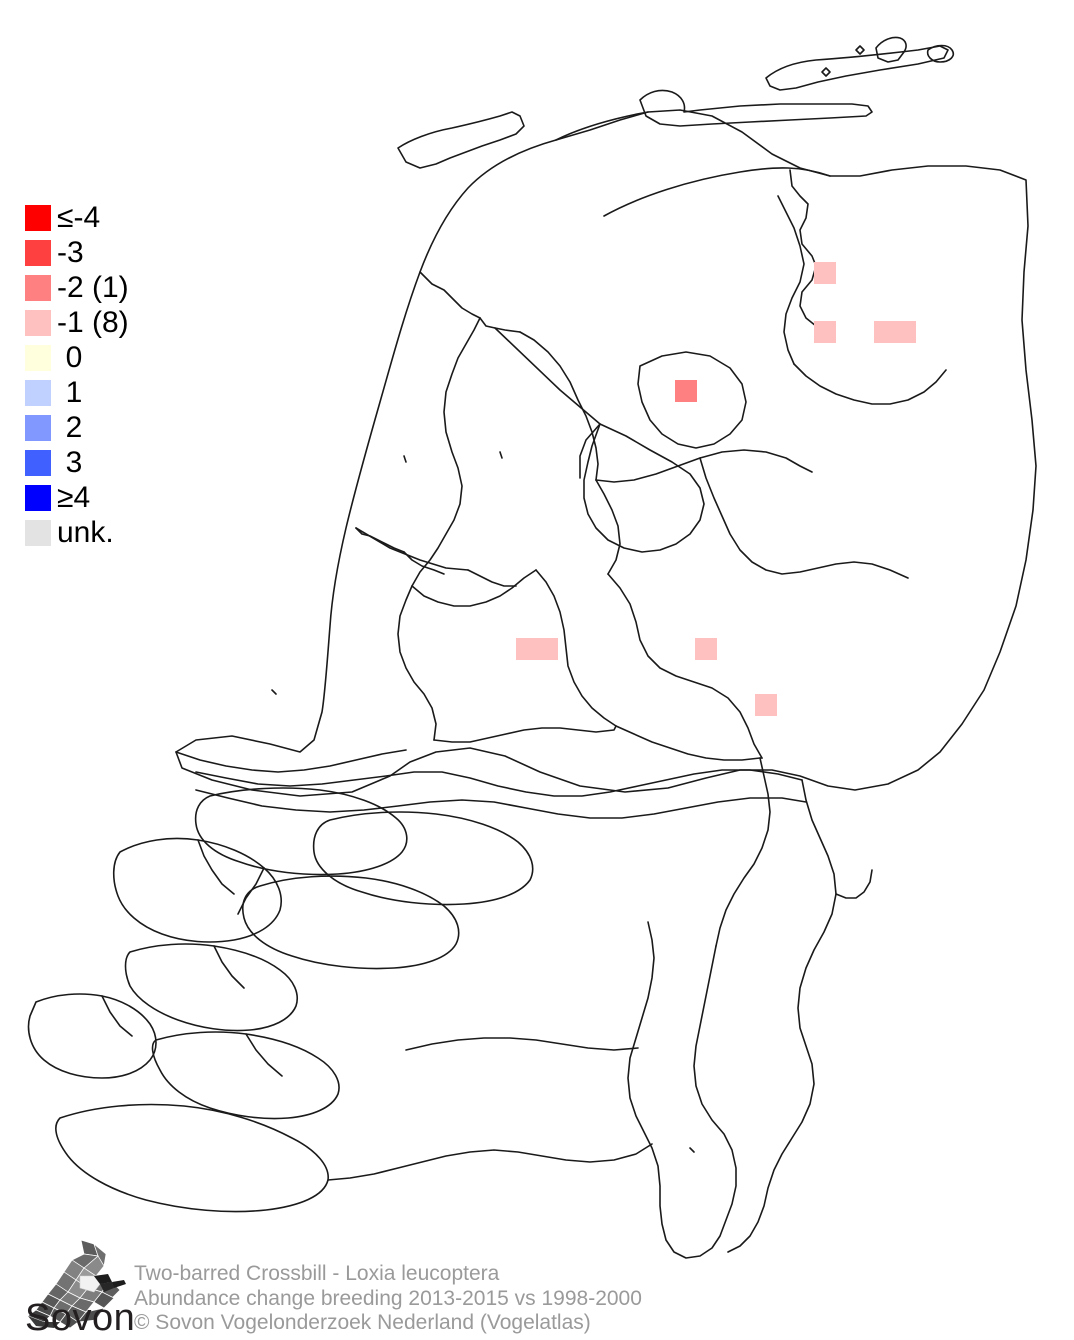 The width and height of the screenshot is (1074, 1340). What do you see at coordinates (76, 1284) in the screenshot?
I see `swallow-bird-icon` at bounding box center [76, 1284].